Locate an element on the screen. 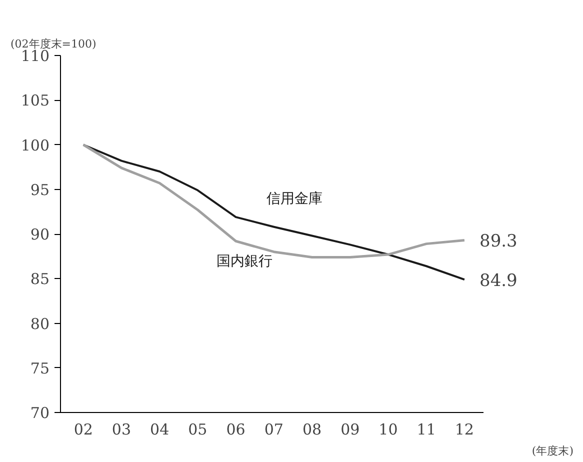 Image resolution: width=583 pixels, height=462 pixels. y-tick-label: 80 is located at coordinates (40, 323).